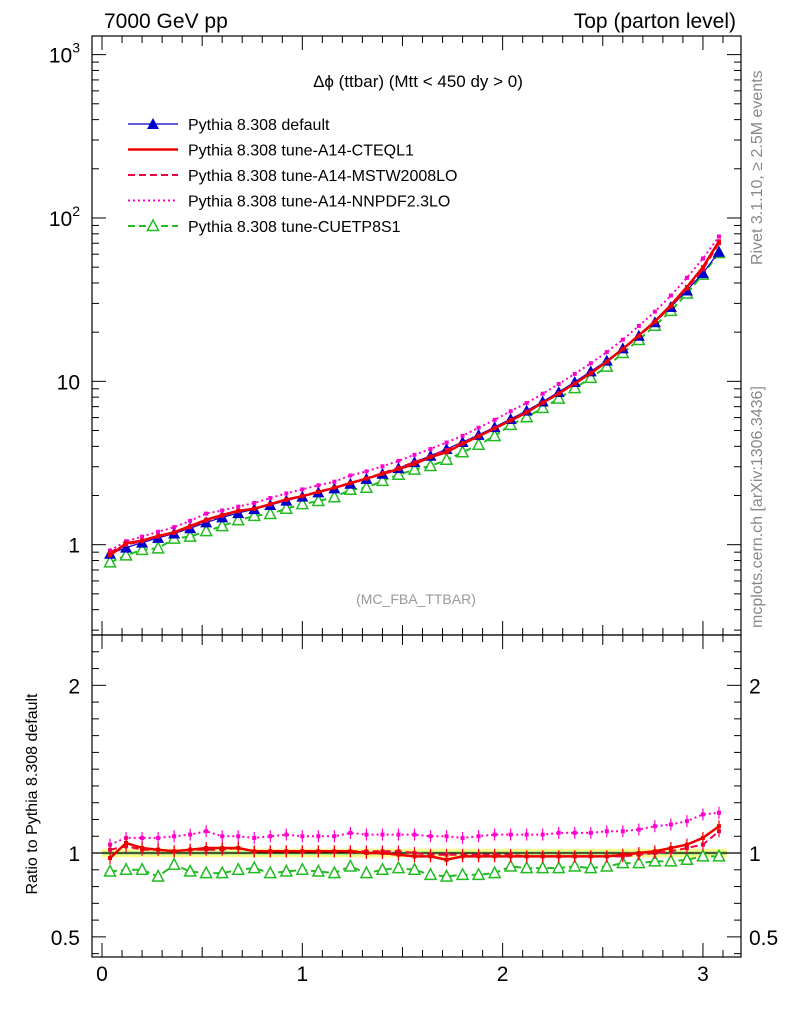 The width and height of the screenshot is (786, 1024). What do you see at coordinates (102, 974) in the screenshot?
I see `x-tick-label: 0` at bounding box center [102, 974].